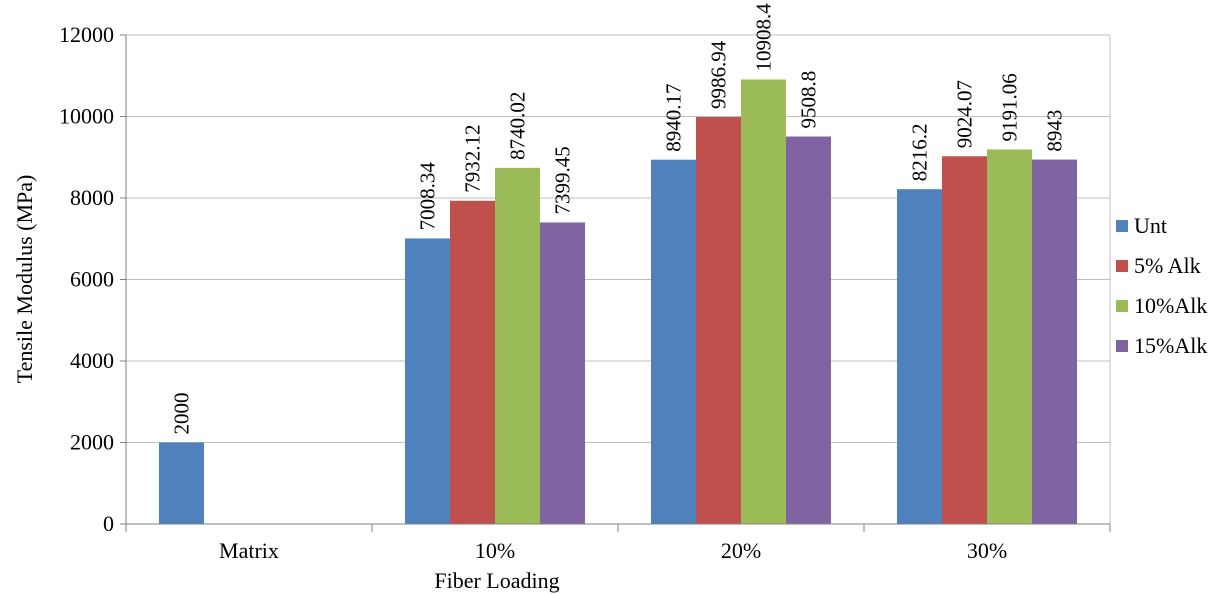  What do you see at coordinates (1170, 305) in the screenshot?
I see `legend-label: 10%Alk` at bounding box center [1170, 305].